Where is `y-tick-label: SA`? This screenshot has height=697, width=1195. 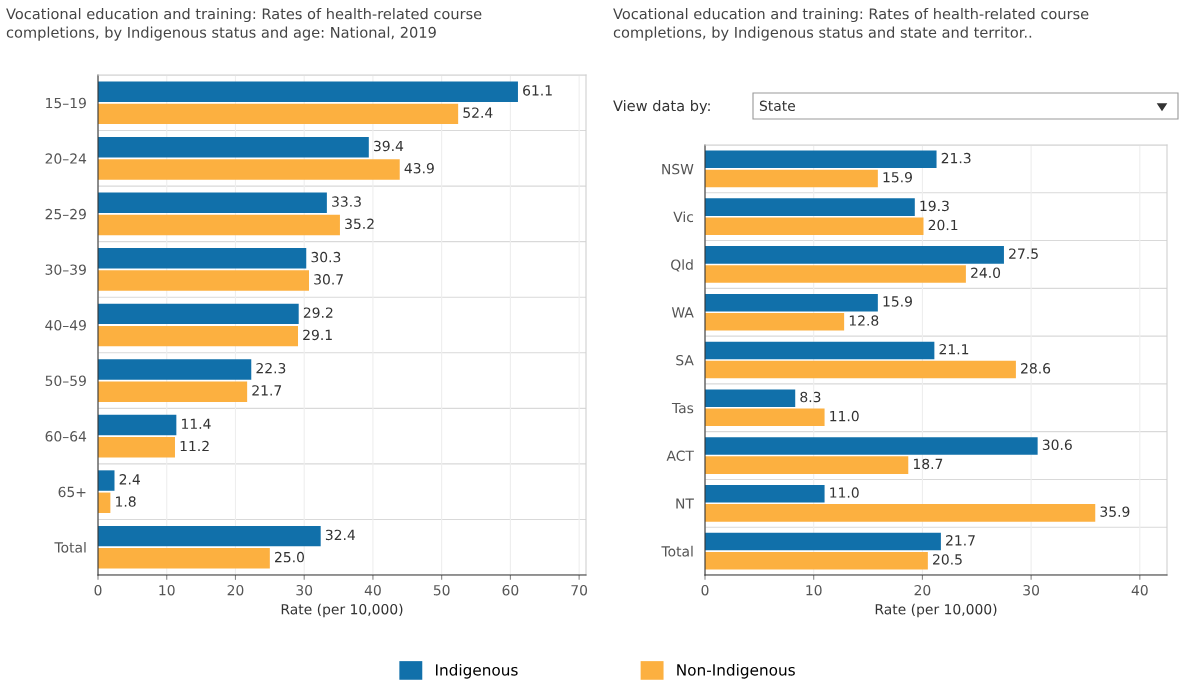 y-tick-label: SA is located at coordinates (685, 360).